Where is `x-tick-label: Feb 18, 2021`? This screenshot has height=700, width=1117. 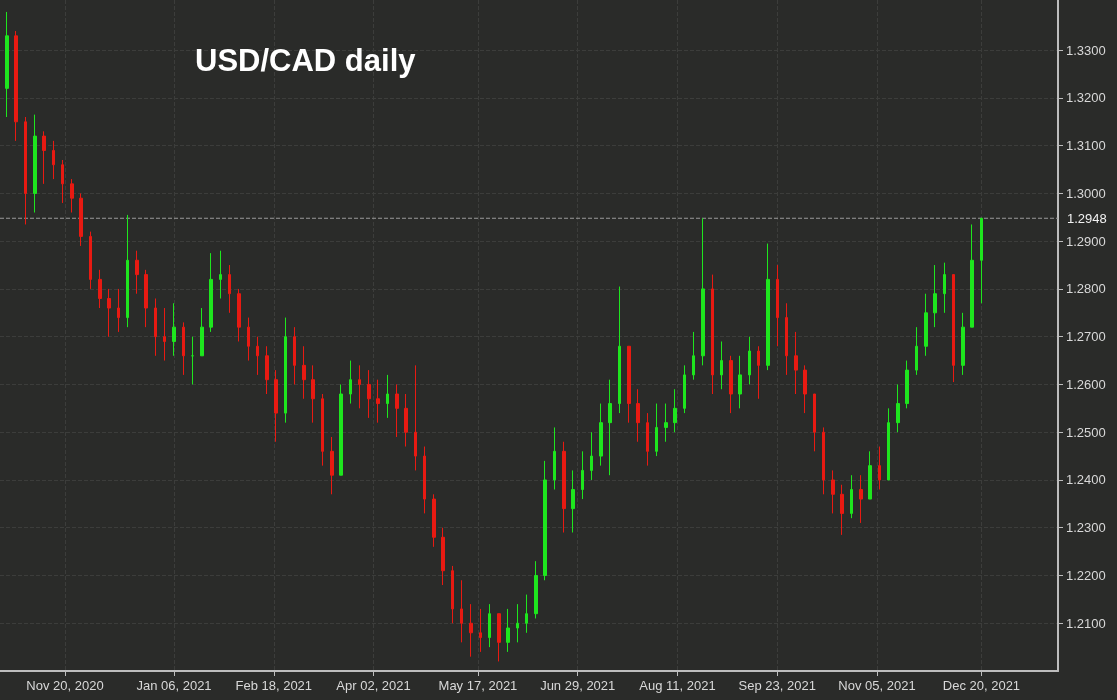 x-tick-label: Feb 18, 2021 is located at coordinates (274, 685).